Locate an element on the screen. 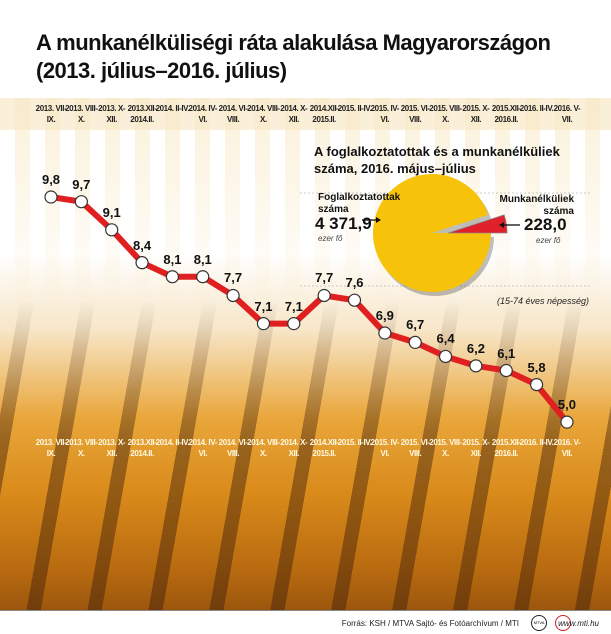  mti-logo is located at coordinates (563, 623).